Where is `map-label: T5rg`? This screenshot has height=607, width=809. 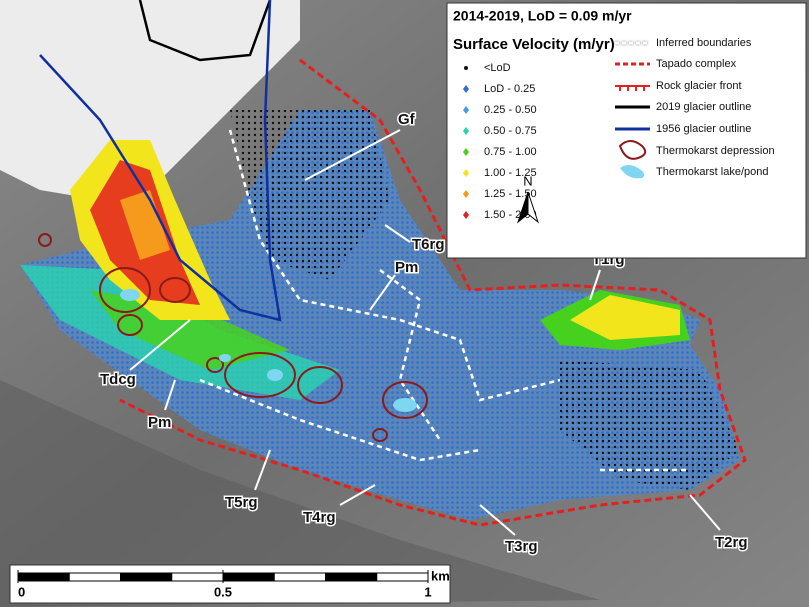 map-label: T5rg is located at coordinates (241, 502).